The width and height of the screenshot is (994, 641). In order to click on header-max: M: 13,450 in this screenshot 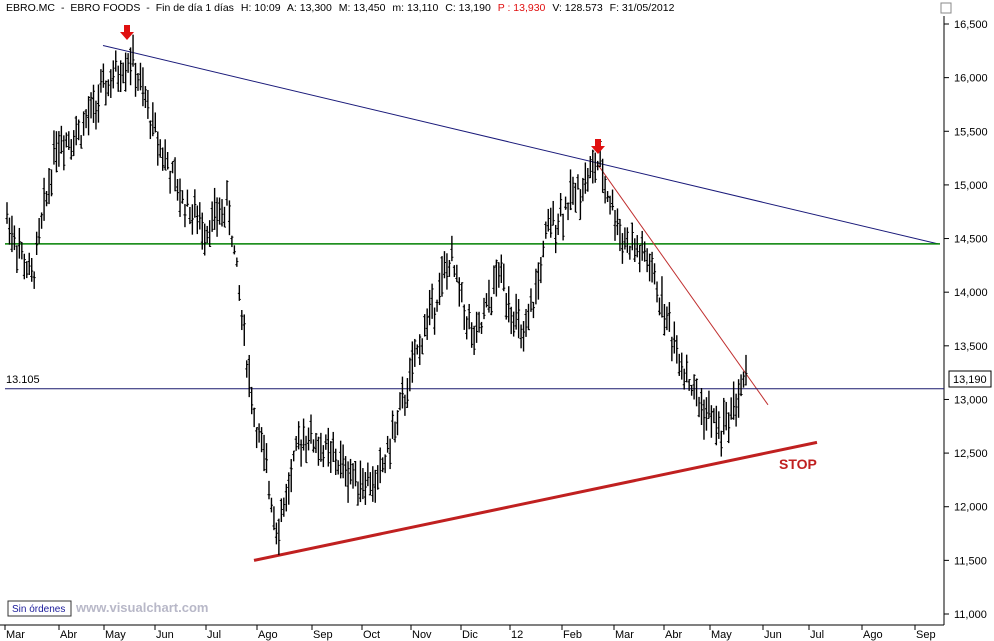, I will do `click(362, 8)`.